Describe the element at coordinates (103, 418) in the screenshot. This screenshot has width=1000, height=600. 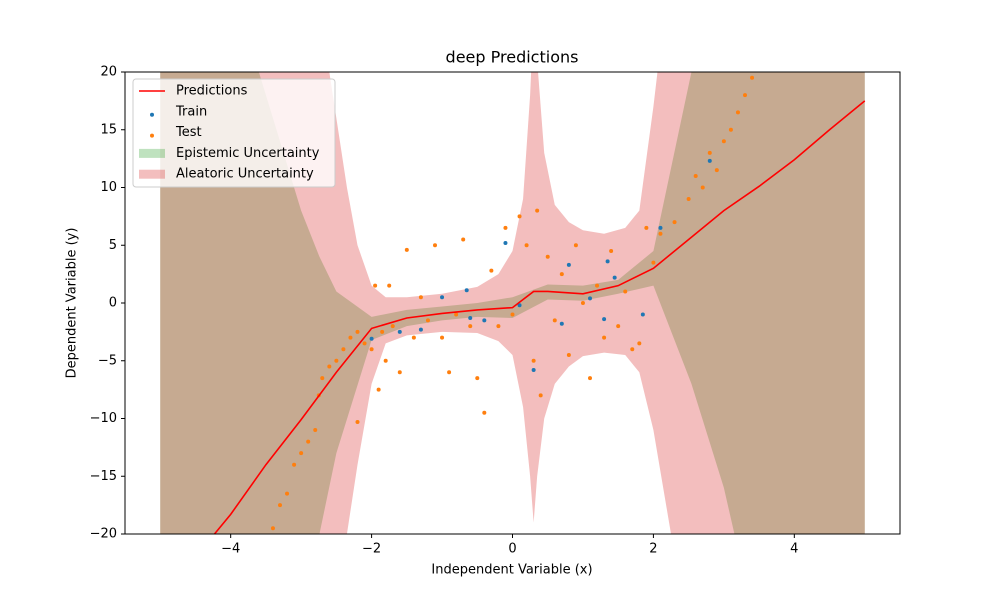
I see `y-tick-label: −10` at that location.